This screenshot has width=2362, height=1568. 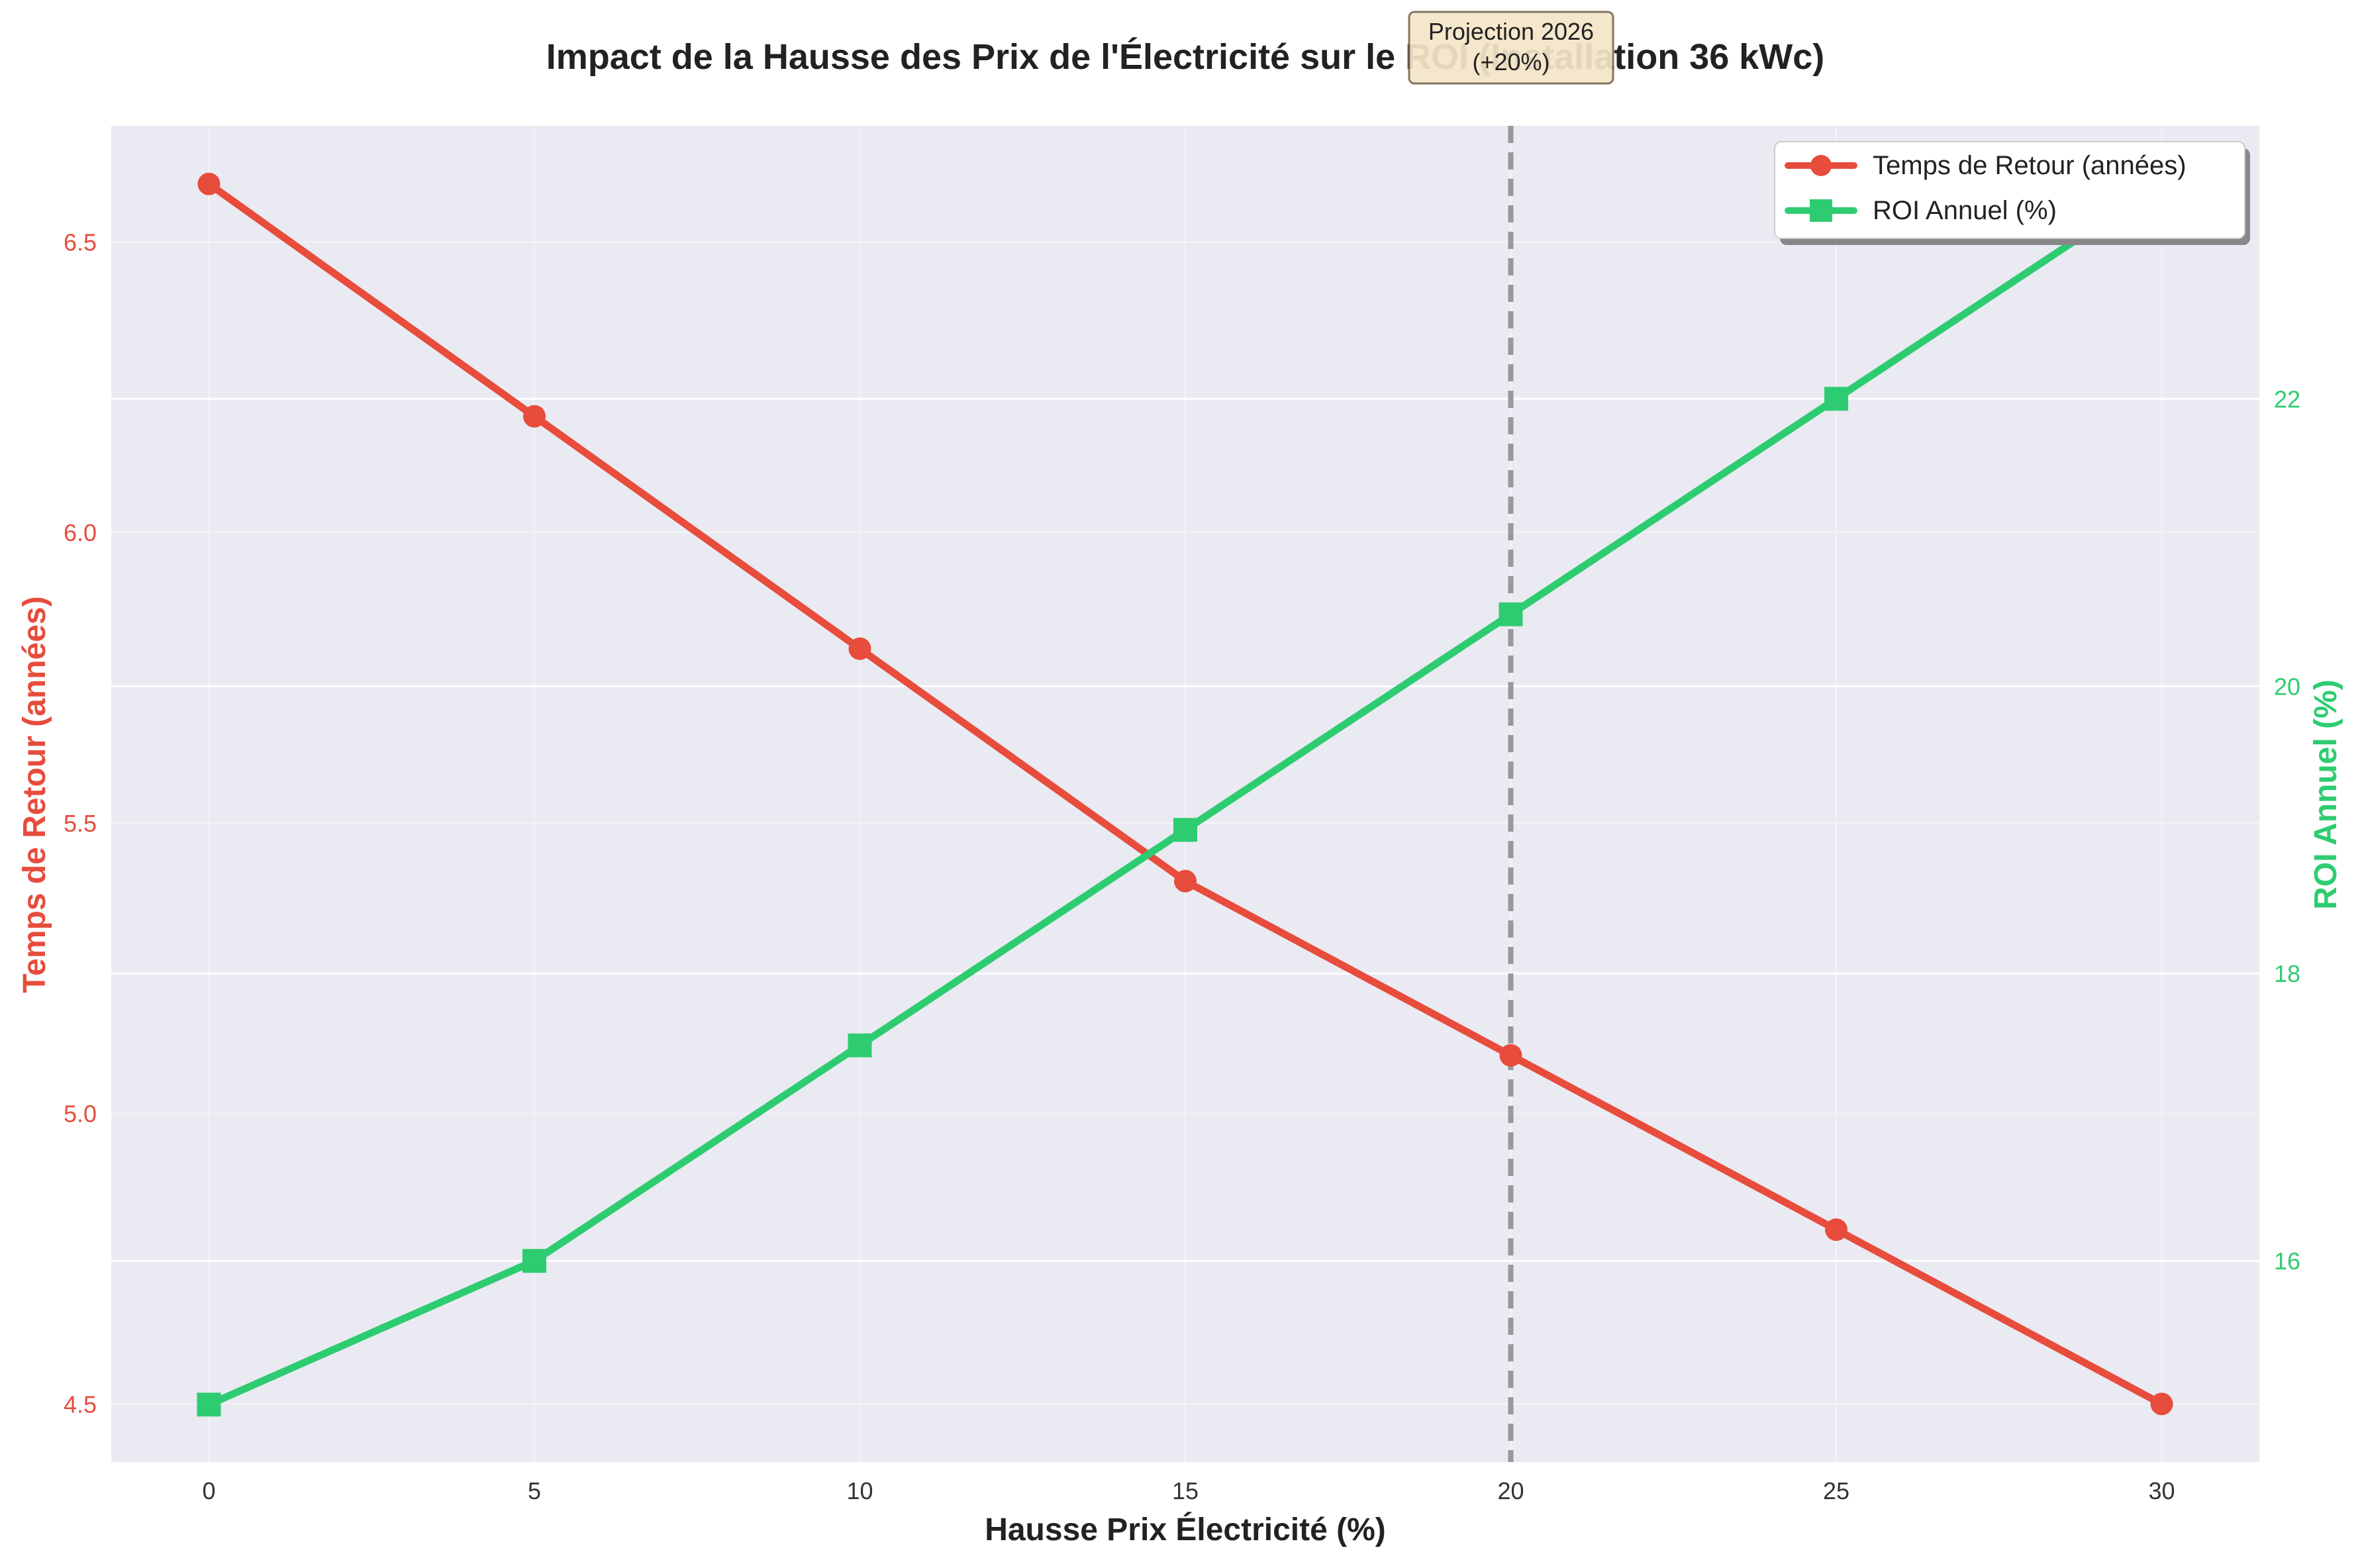 I want to click on y-right-tick-label: 16, so click(x=2287, y=1261).